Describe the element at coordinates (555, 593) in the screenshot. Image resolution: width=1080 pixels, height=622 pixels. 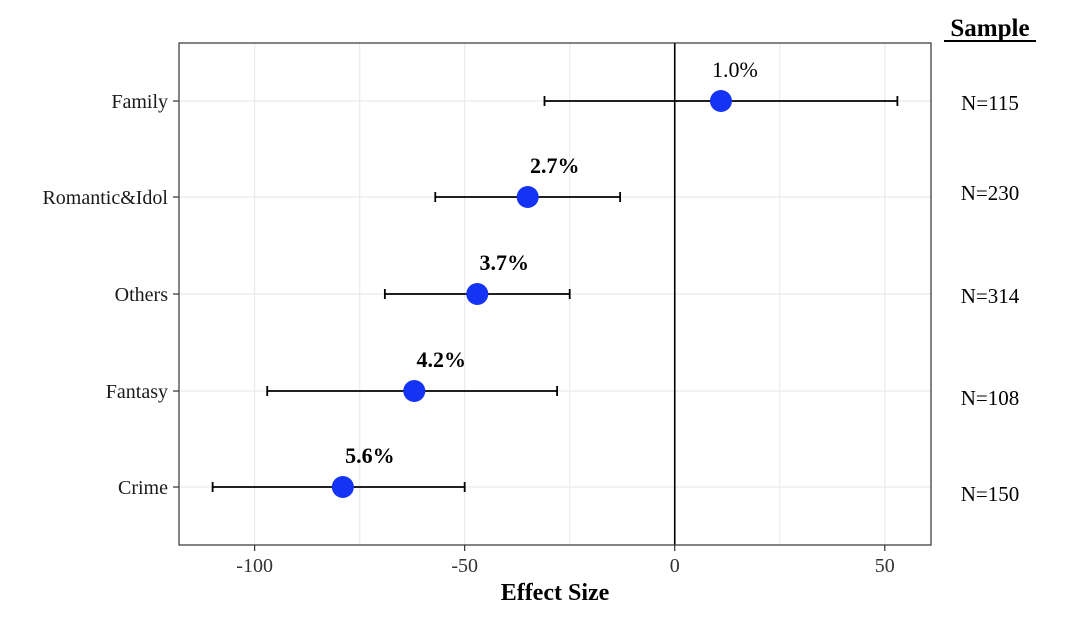
I see `x-axis-title: Effect Size` at that location.